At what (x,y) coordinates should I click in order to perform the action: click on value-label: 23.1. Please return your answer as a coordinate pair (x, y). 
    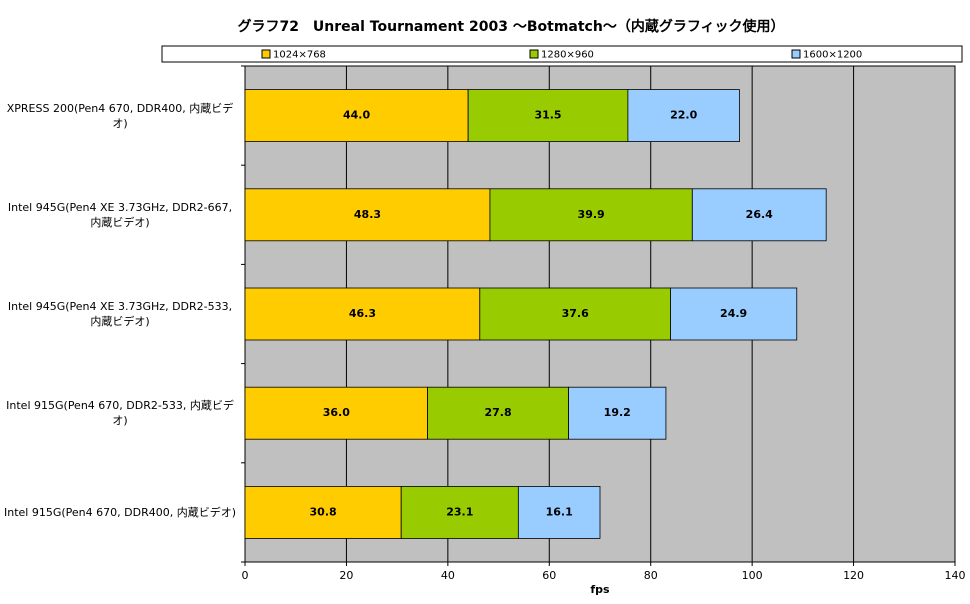
    Looking at the image, I should click on (459, 511).